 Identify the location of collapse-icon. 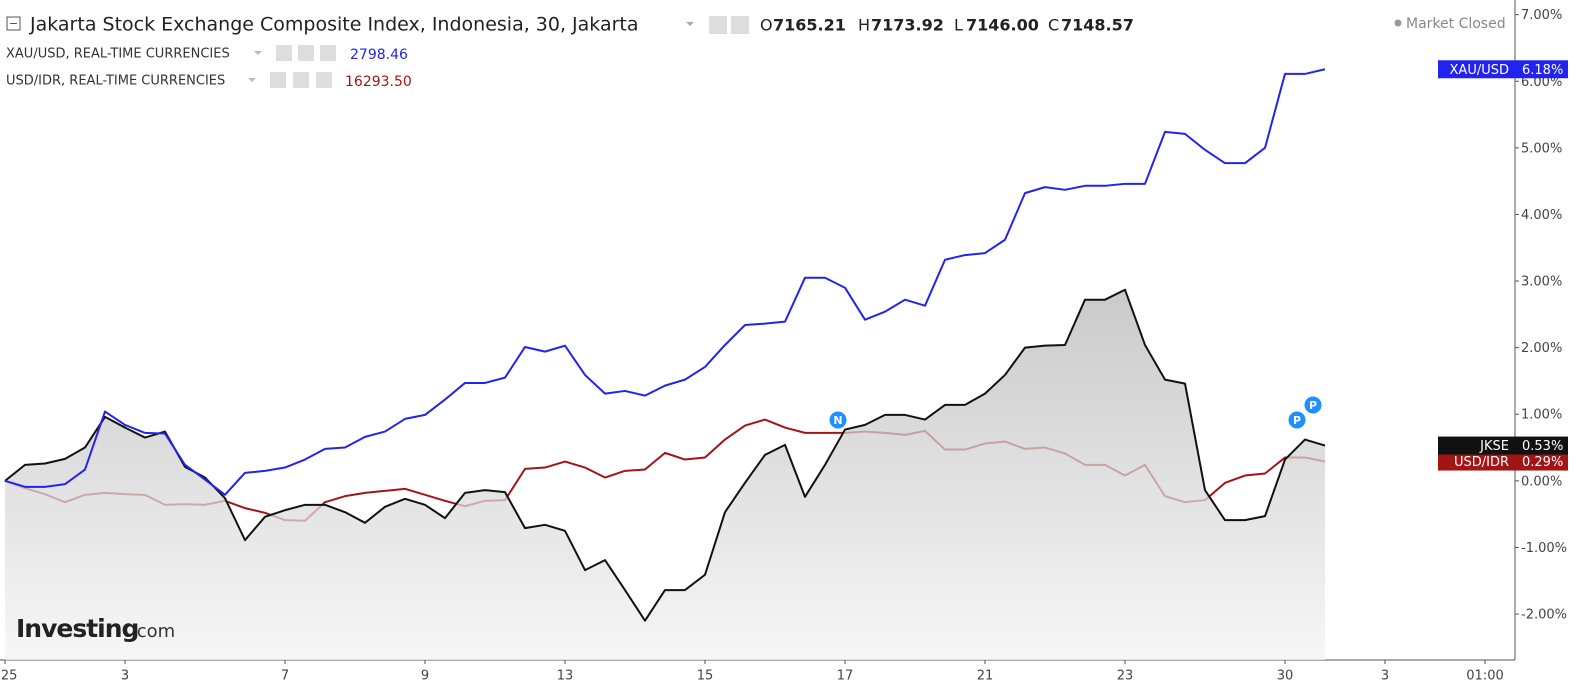
(13, 23).